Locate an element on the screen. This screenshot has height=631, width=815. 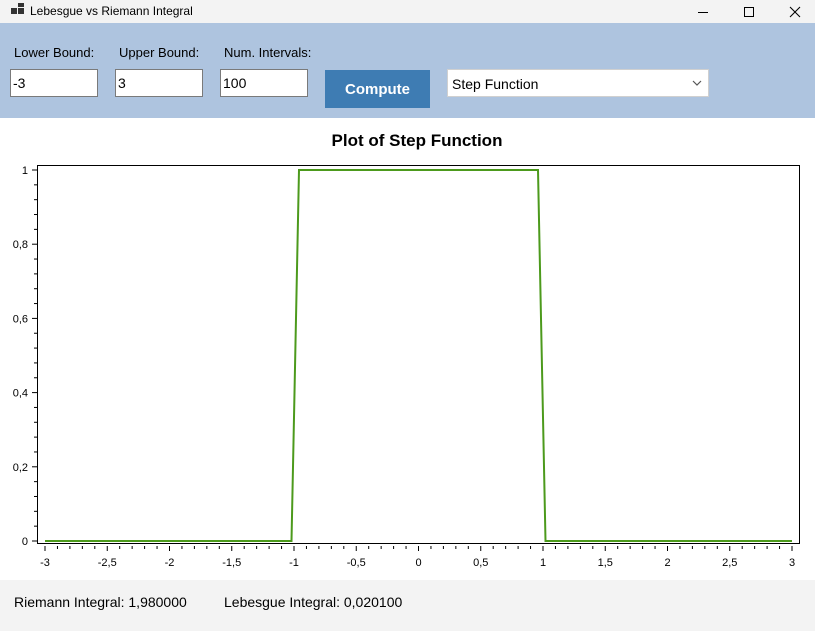
maximize-button is located at coordinates (749, 11).